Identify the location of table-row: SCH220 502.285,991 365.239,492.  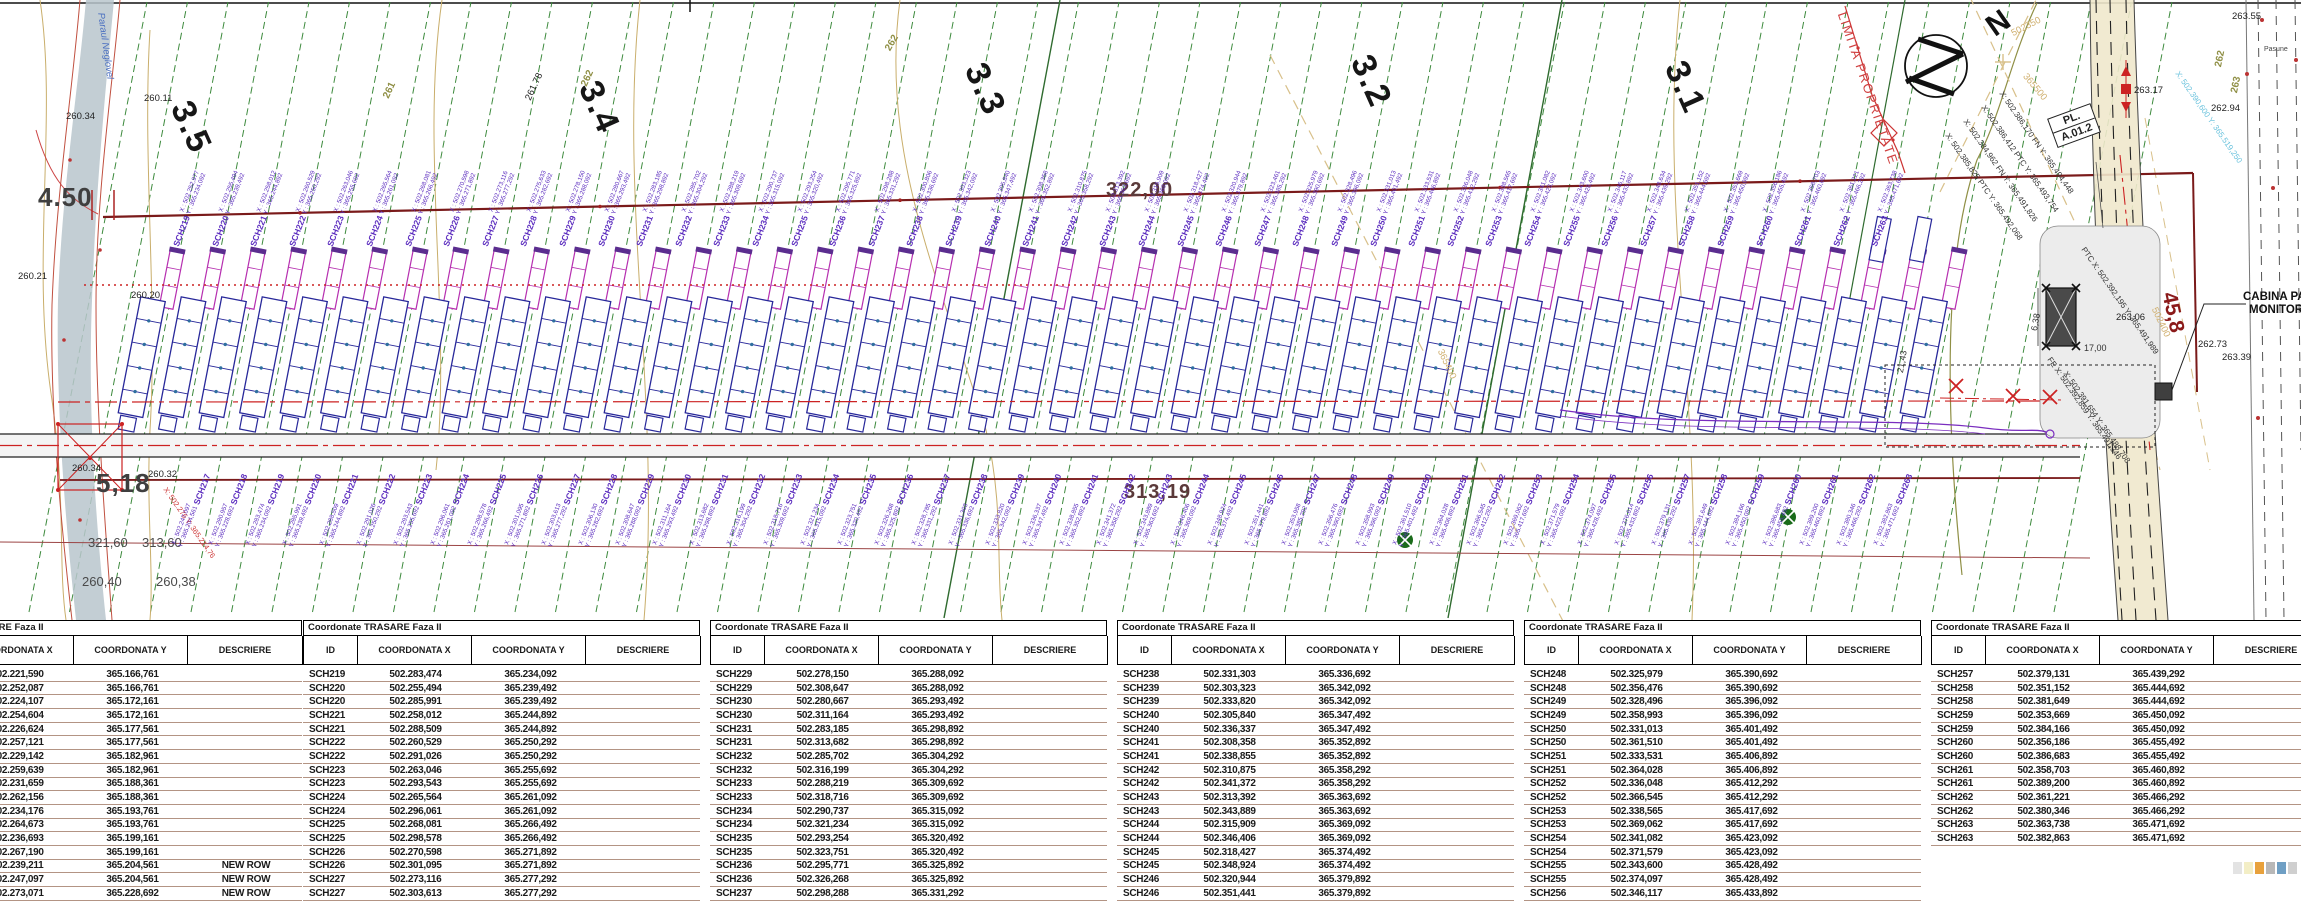
(501, 702).